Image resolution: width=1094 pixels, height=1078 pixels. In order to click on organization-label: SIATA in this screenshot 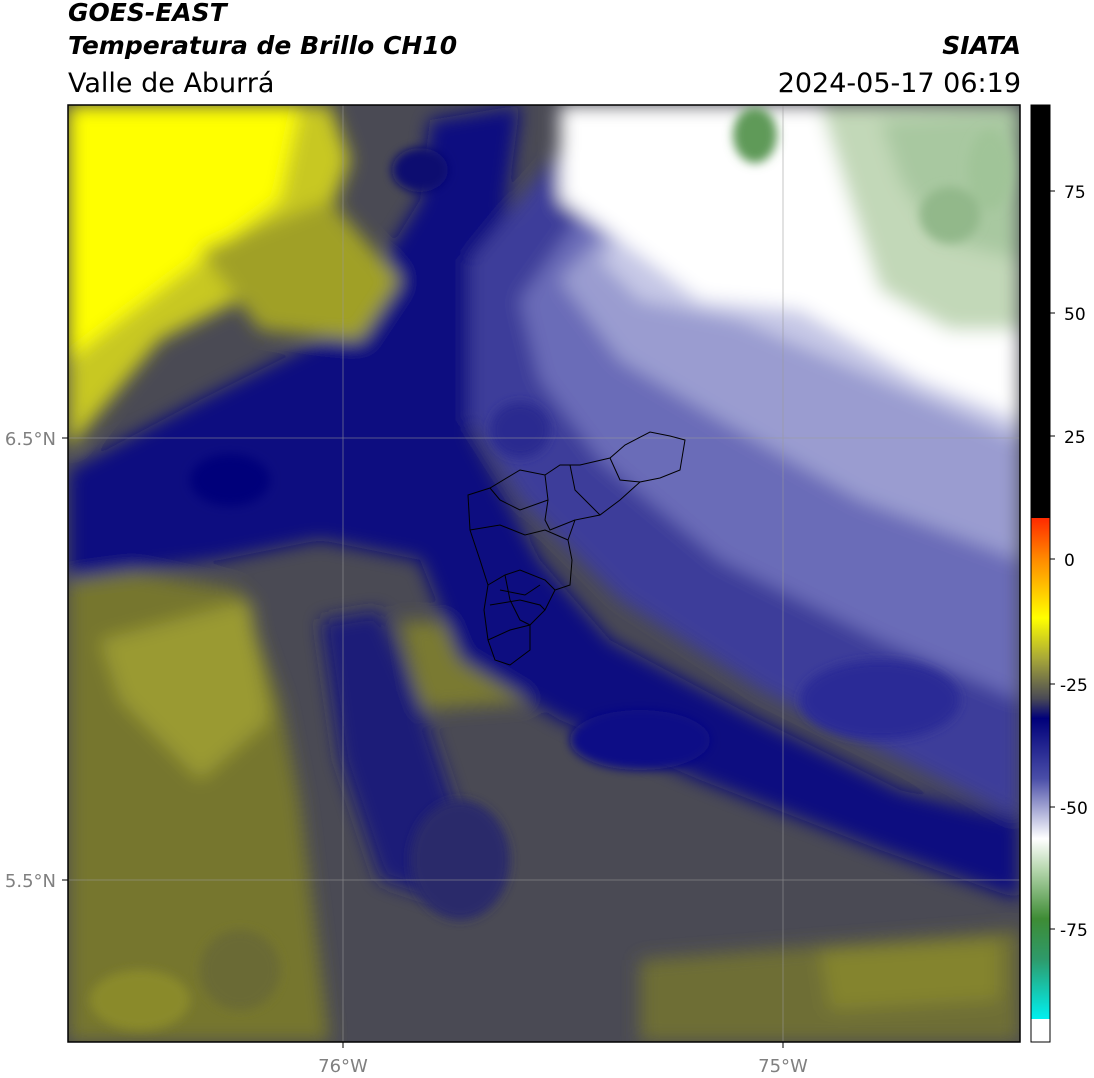, I will do `click(981, 45)`.